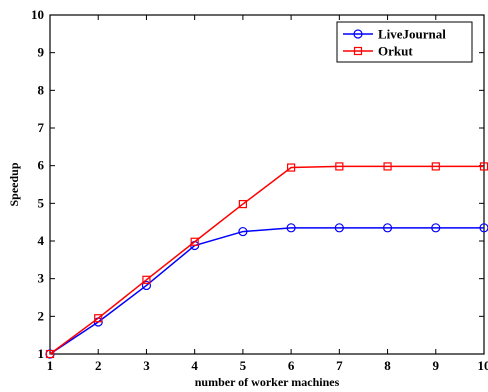 This screenshot has width=488, height=392. Describe the element at coordinates (146, 365) in the screenshot. I see `x-tick-label: 3` at that location.